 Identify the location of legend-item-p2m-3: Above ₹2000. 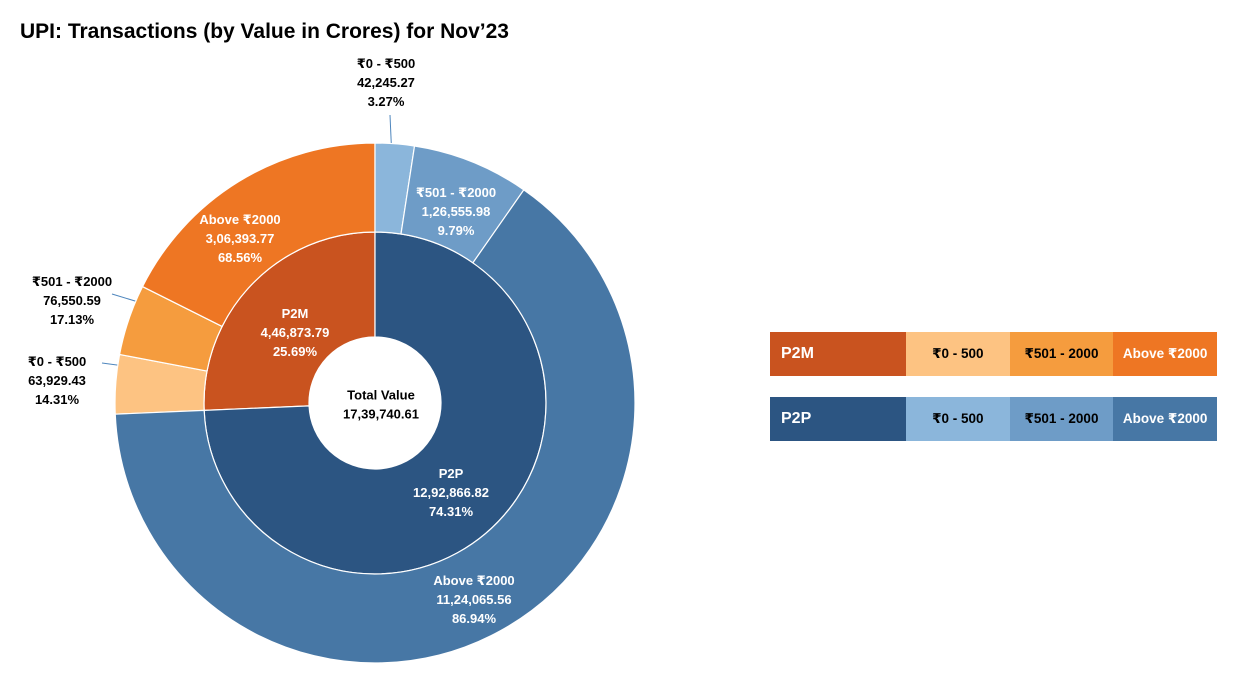
(1165, 354).